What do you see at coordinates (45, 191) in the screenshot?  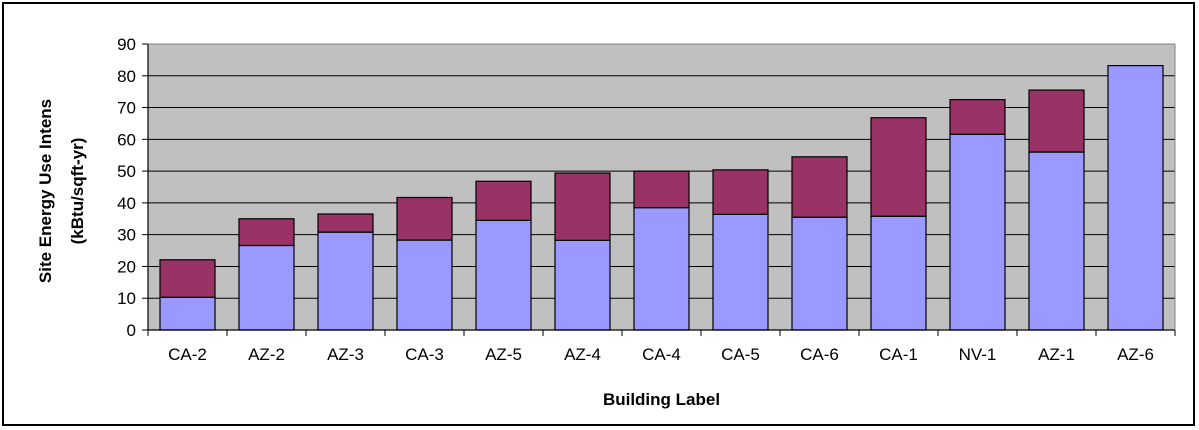 I see `y-axis-title-line-1: Site Energy Use Intens` at bounding box center [45, 191].